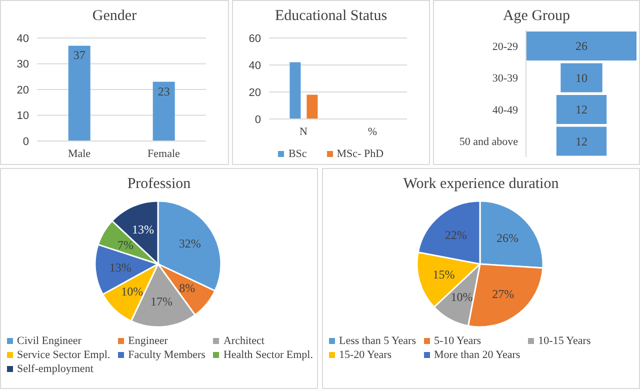 The height and width of the screenshot is (390, 640). What do you see at coordinates (161, 301) in the screenshot?
I see `data-label: 17%` at bounding box center [161, 301].